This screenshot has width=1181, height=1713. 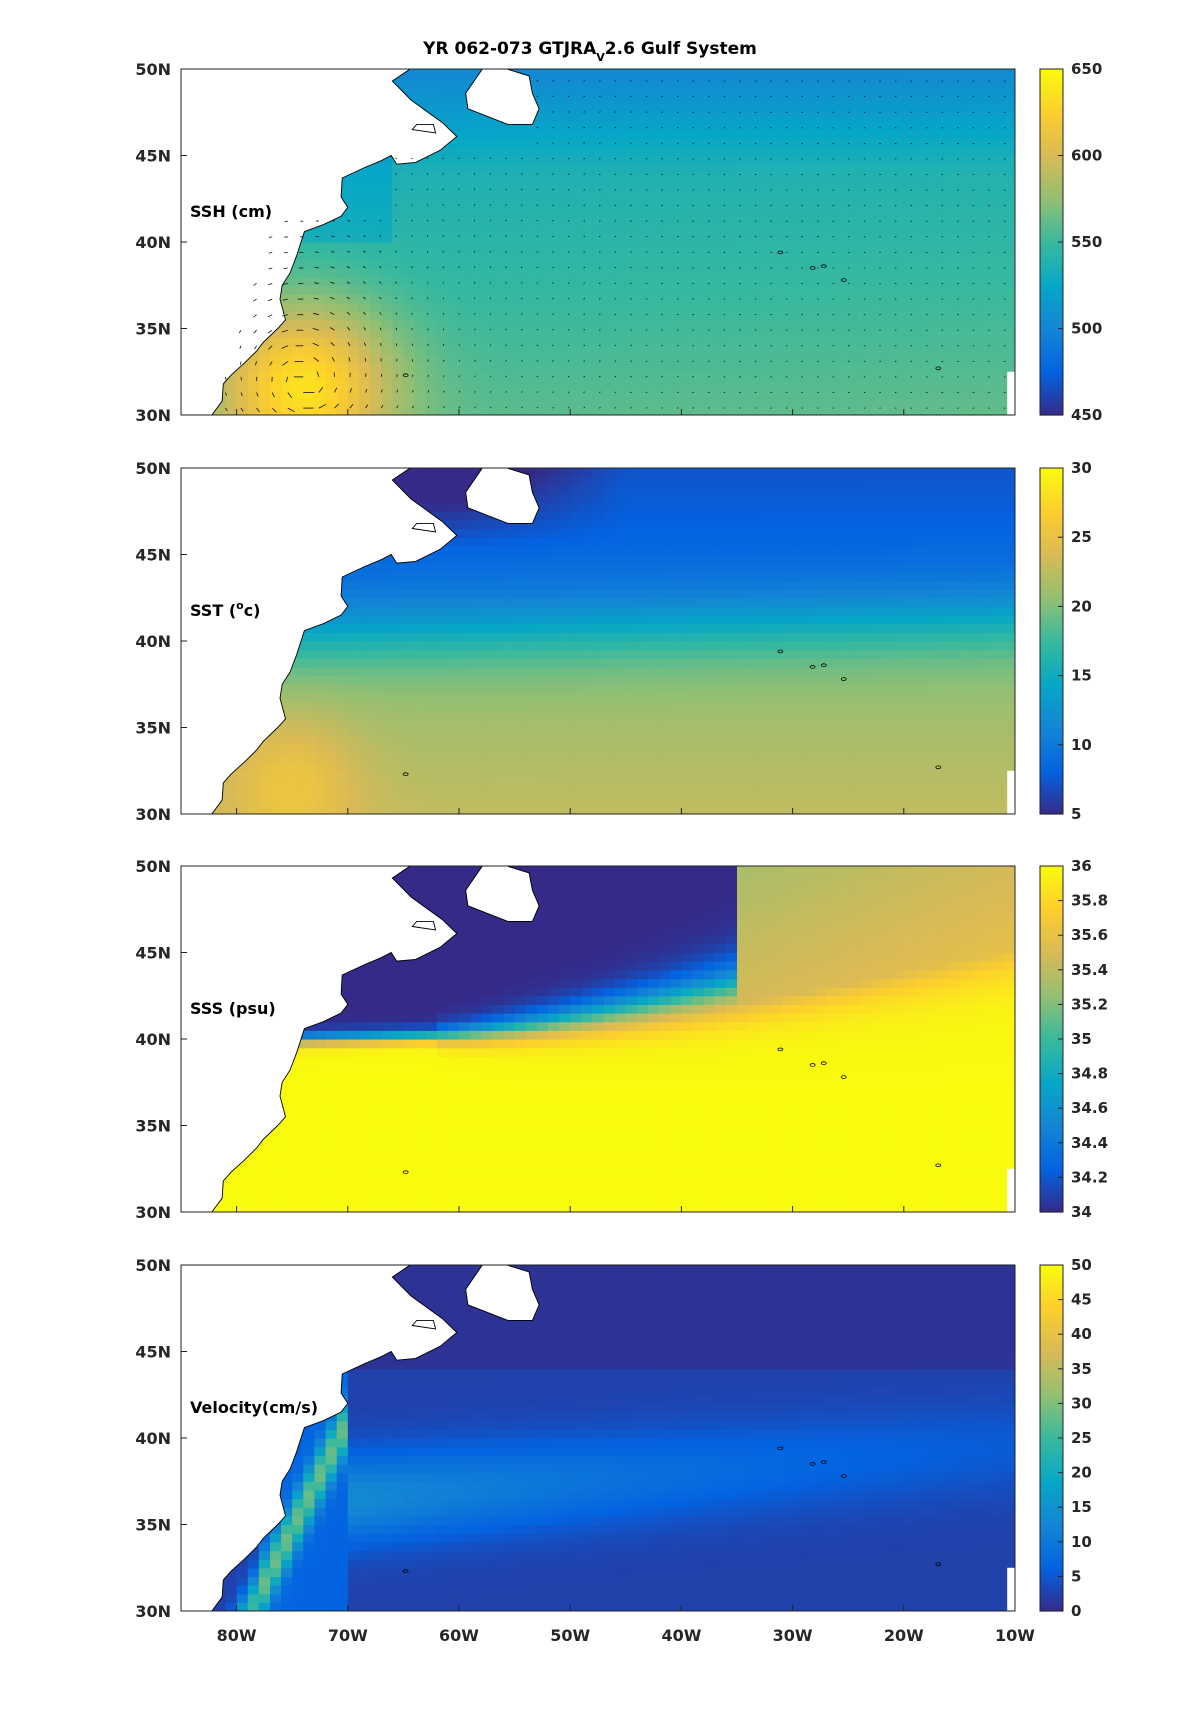 What do you see at coordinates (153, 866) in the screenshot?
I see `y-tick-label: 50N` at bounding box center [153, 866].